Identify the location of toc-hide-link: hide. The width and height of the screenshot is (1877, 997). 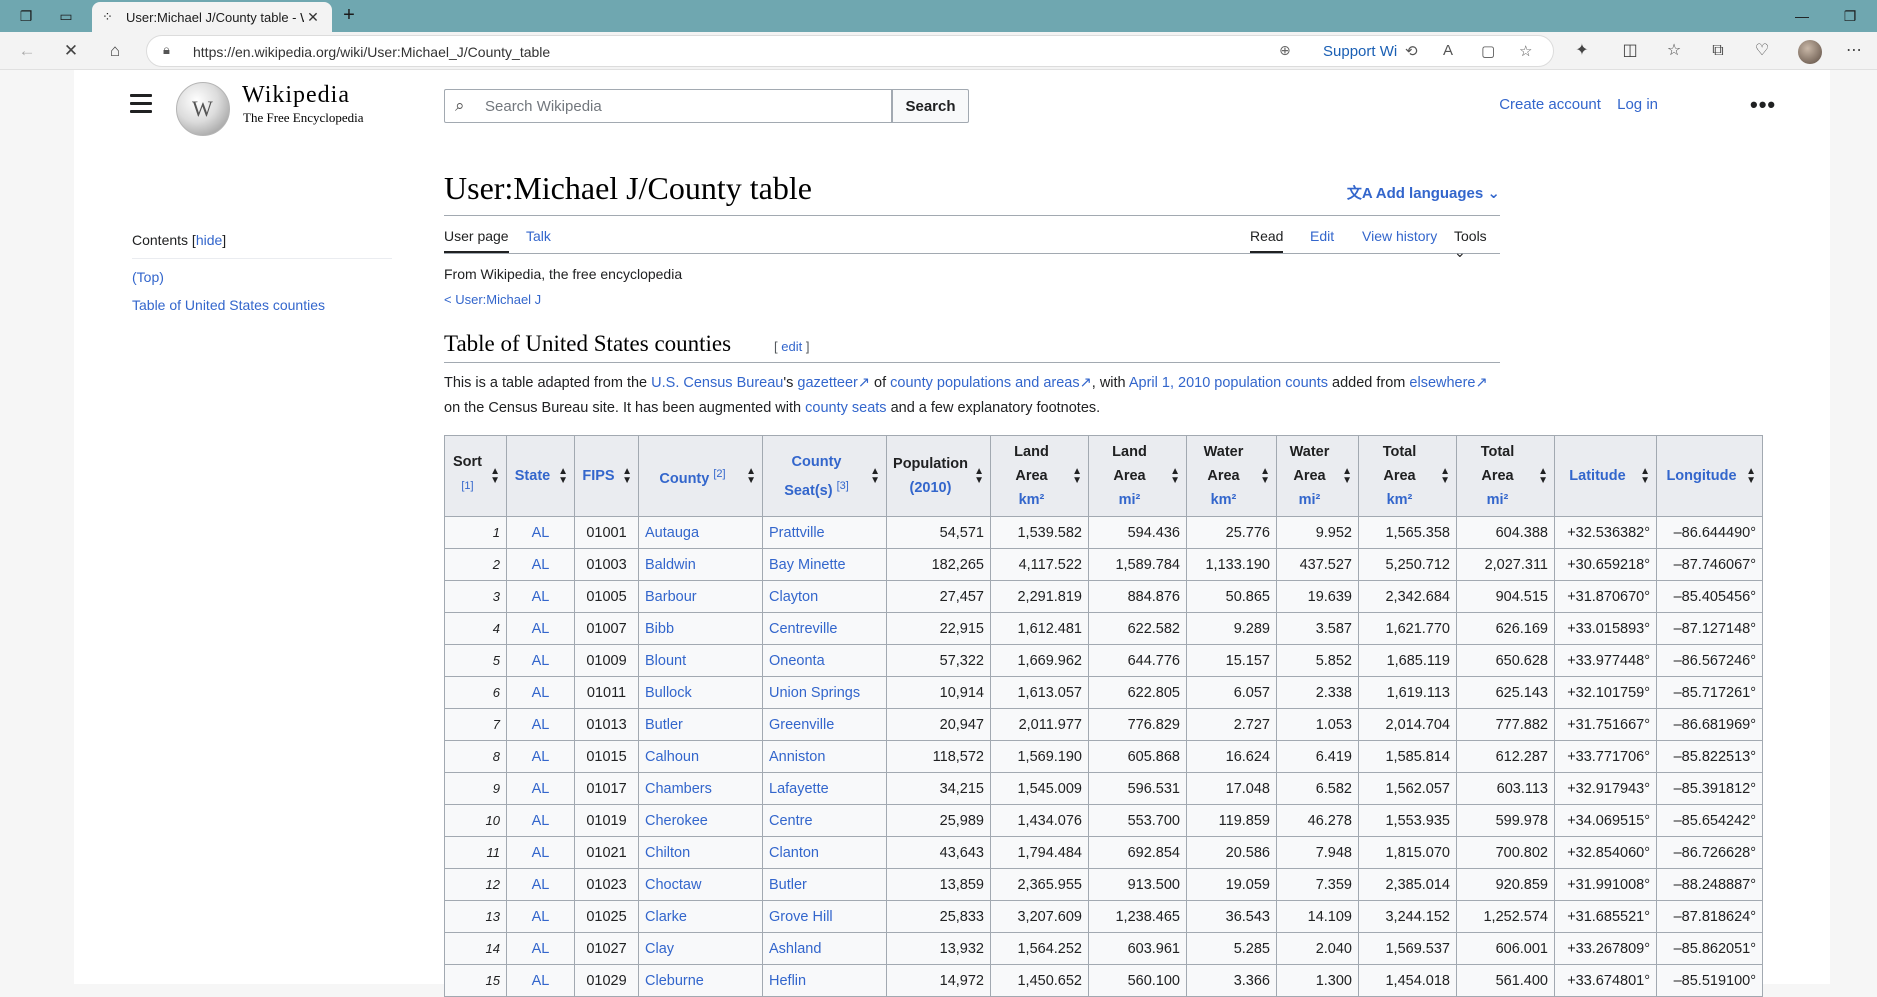
(209, 240).